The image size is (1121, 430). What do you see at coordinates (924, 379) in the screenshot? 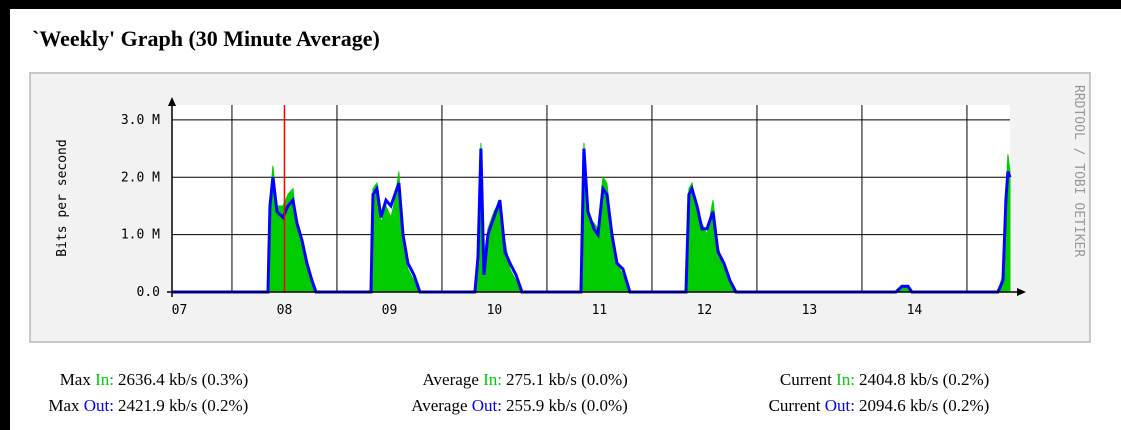
I see `stat-value: 2404.8 kb/s (0.2%)` at bounding box center [924, 379].